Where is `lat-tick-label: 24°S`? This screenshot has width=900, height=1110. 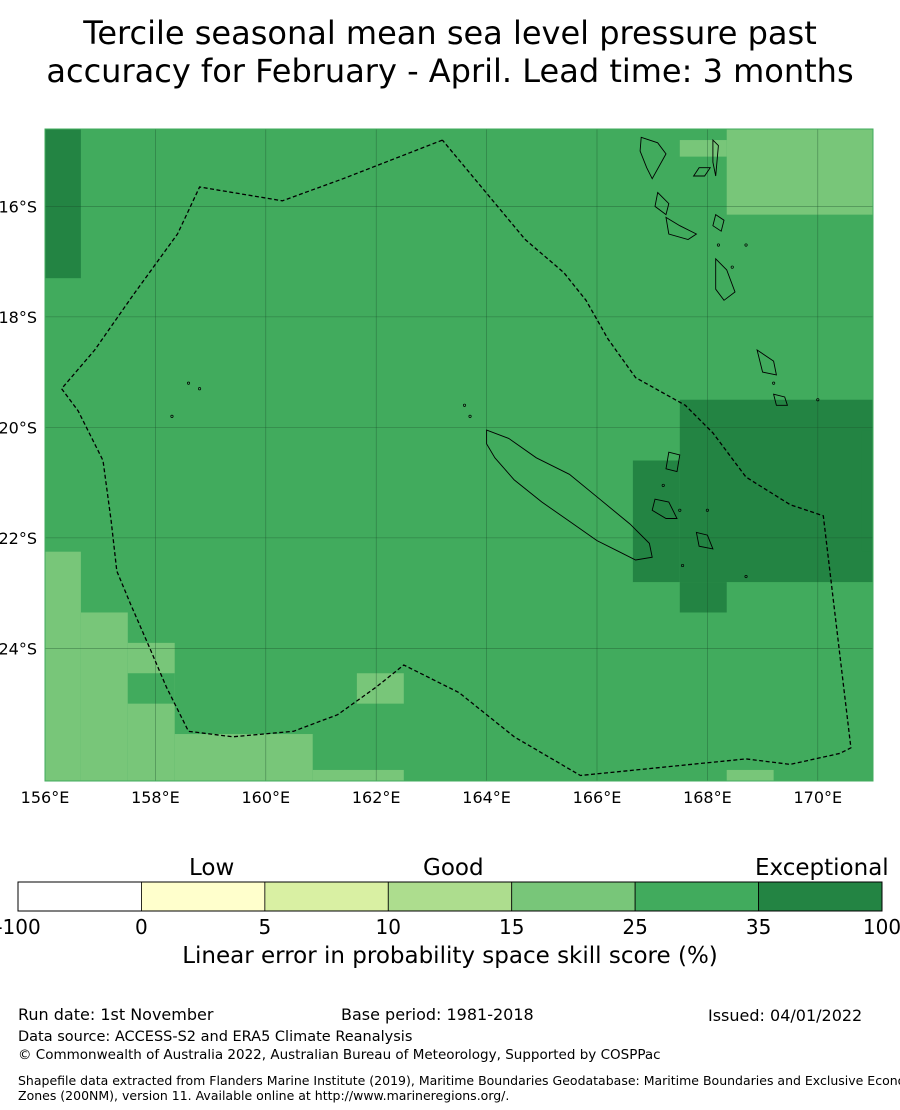 lat-tick-label: 24°S is located at coordinates (18, 648).